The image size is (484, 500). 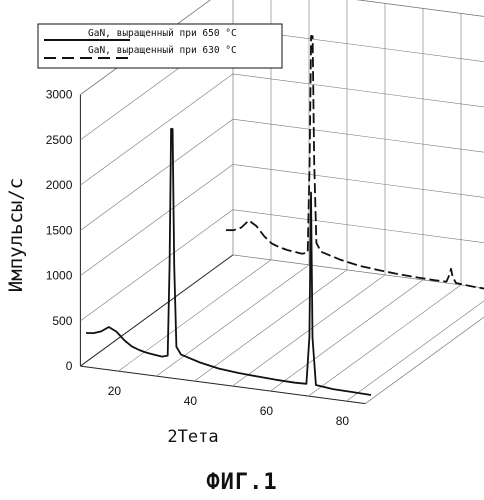 I want to click on legend-label-630: GaN, выращенный при 630 °C, so click(x=162, y=50).